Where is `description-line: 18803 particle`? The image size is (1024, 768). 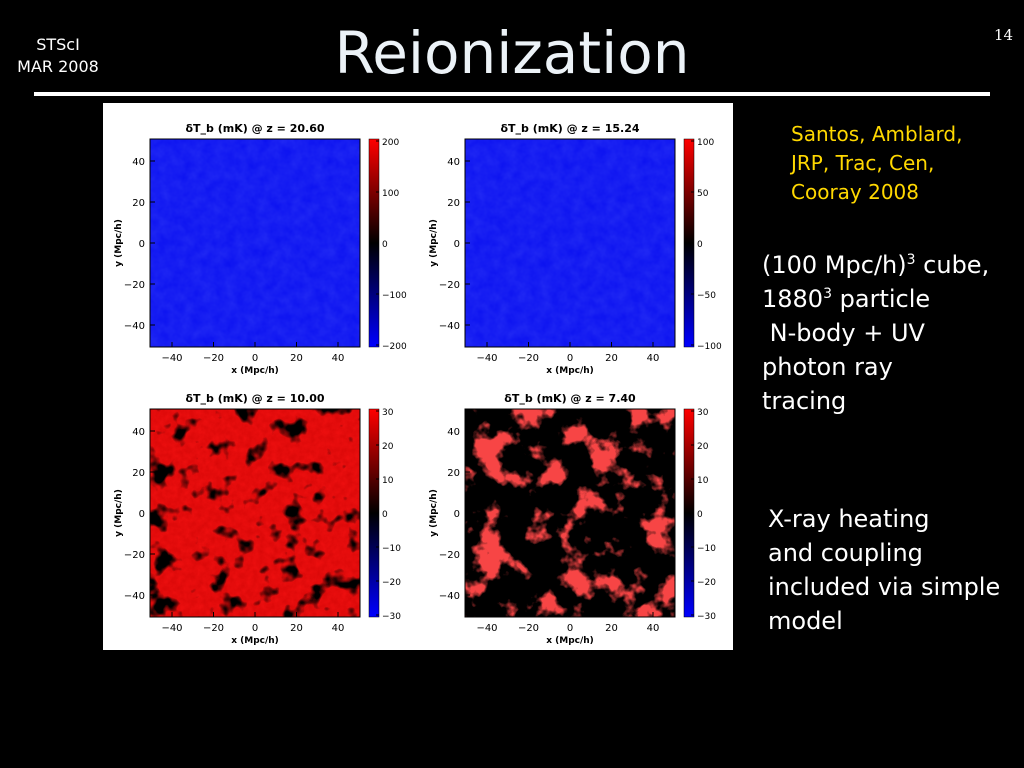 description-line: 18803 particle is located at coordinates (846, 299).